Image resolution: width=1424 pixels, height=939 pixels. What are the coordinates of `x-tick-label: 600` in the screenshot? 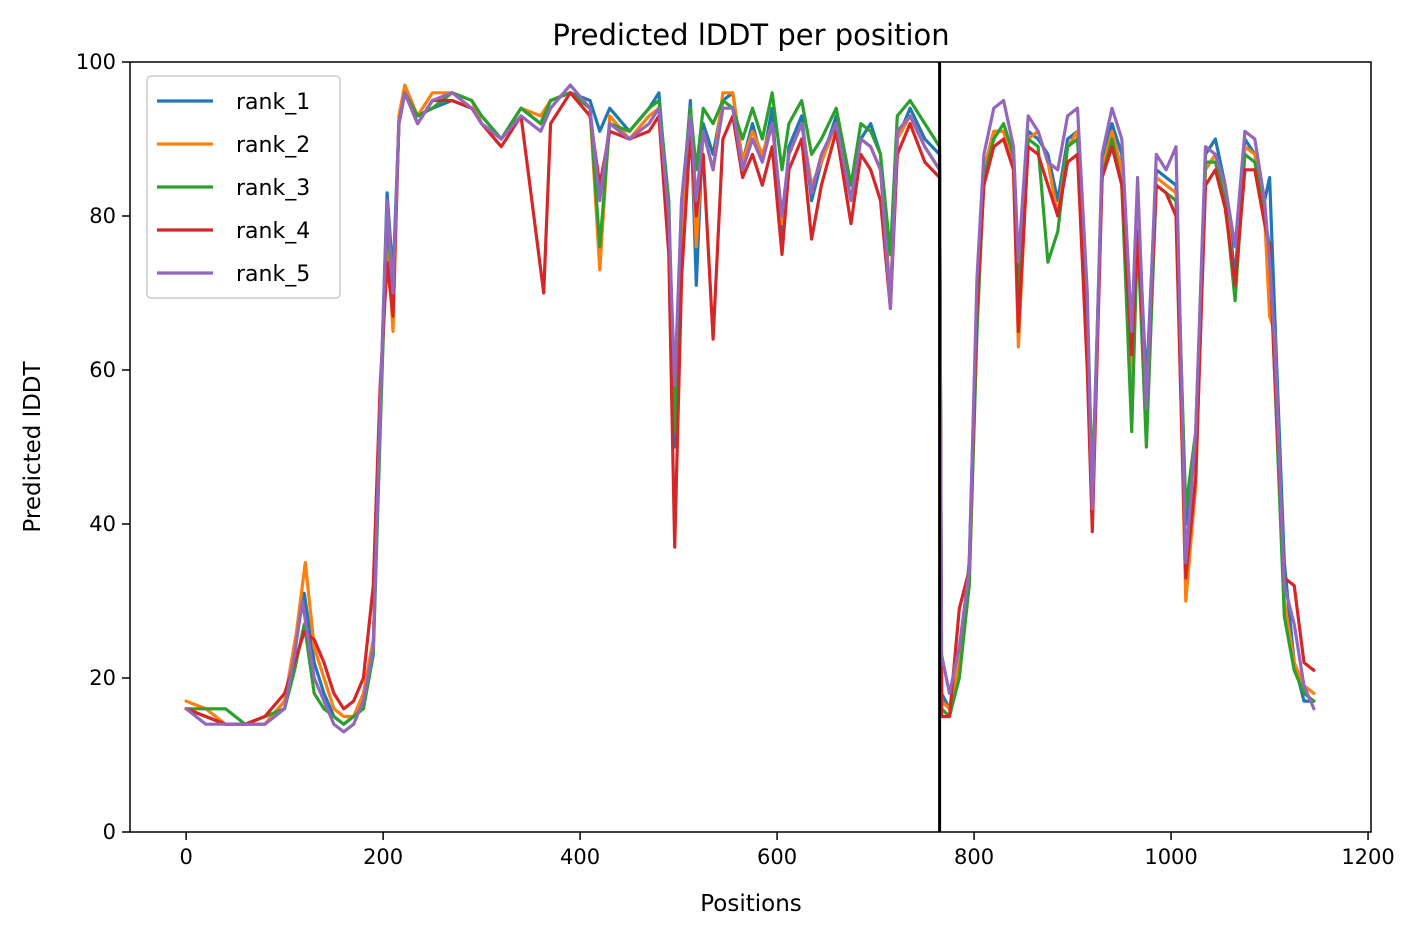 It's located at (777, 857).